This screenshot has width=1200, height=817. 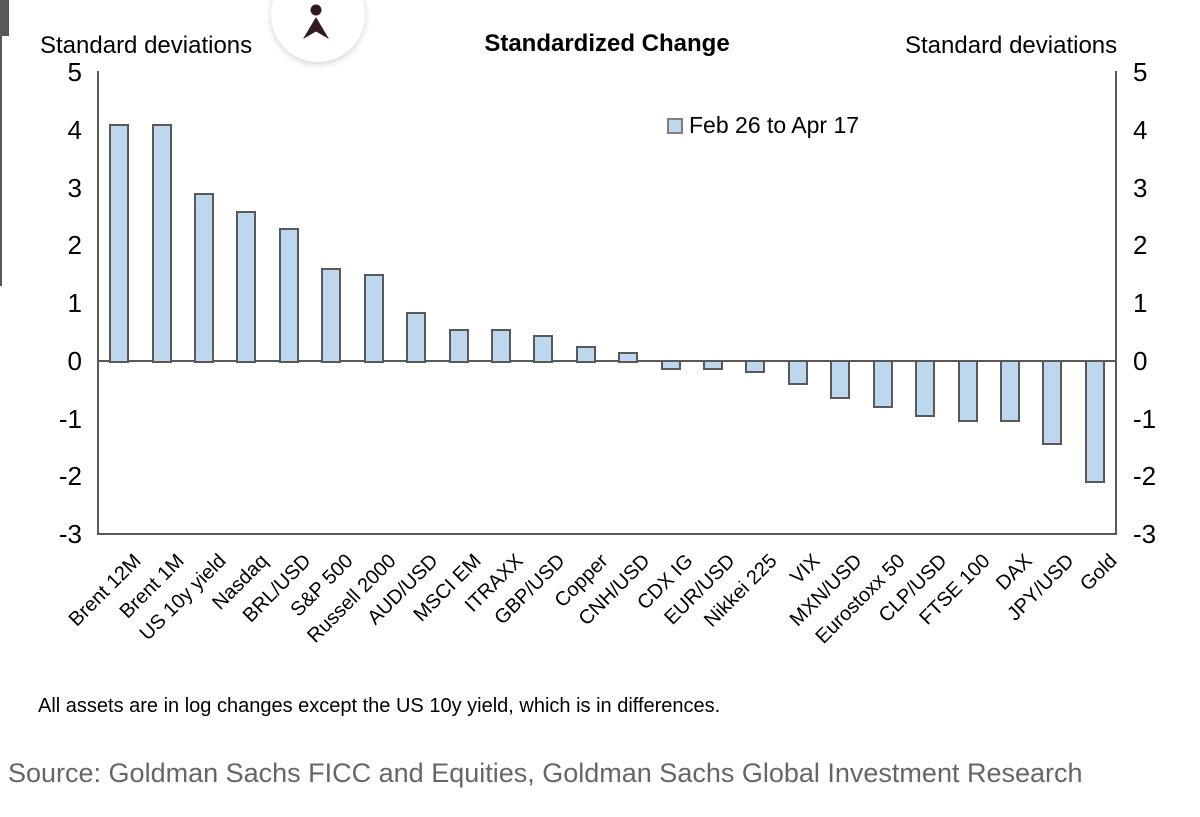 What do you see at coordinates (1140, 360) in the screenshot?
I see `y-tick-label-right: 0` at bounding box center [1140, 360].